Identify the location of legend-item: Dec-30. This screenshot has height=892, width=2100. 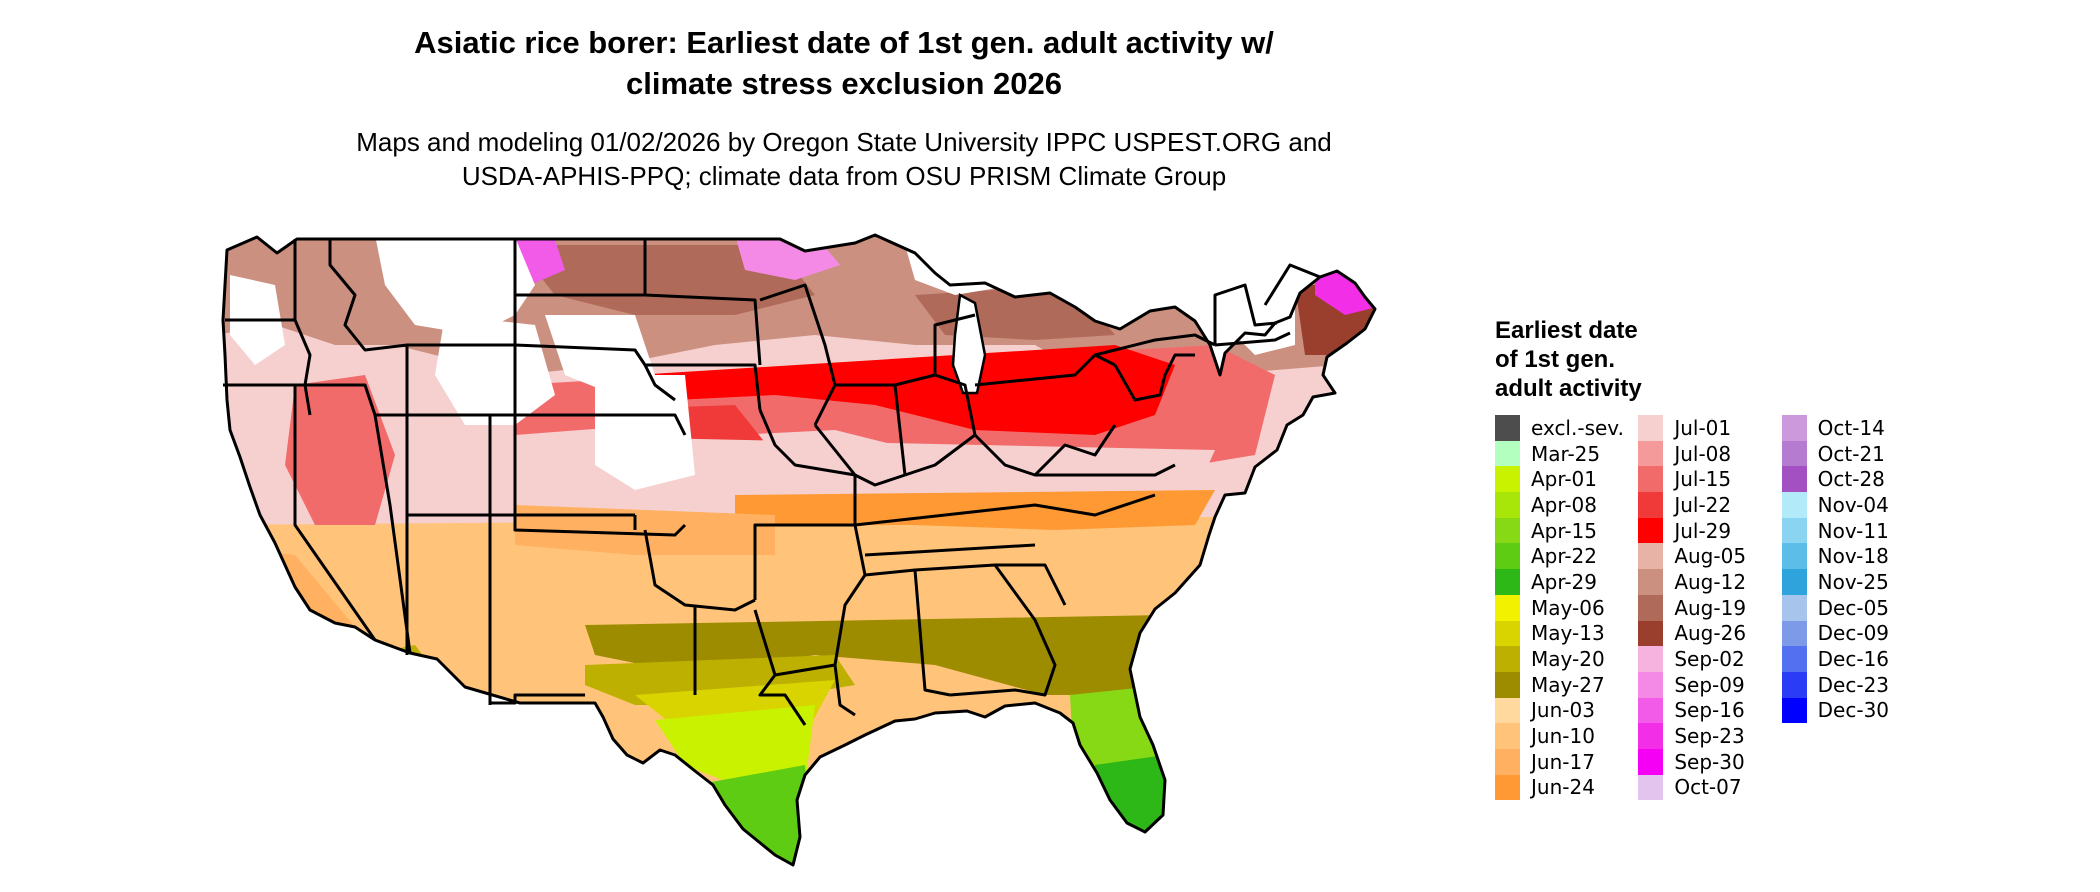
(1853, 710).